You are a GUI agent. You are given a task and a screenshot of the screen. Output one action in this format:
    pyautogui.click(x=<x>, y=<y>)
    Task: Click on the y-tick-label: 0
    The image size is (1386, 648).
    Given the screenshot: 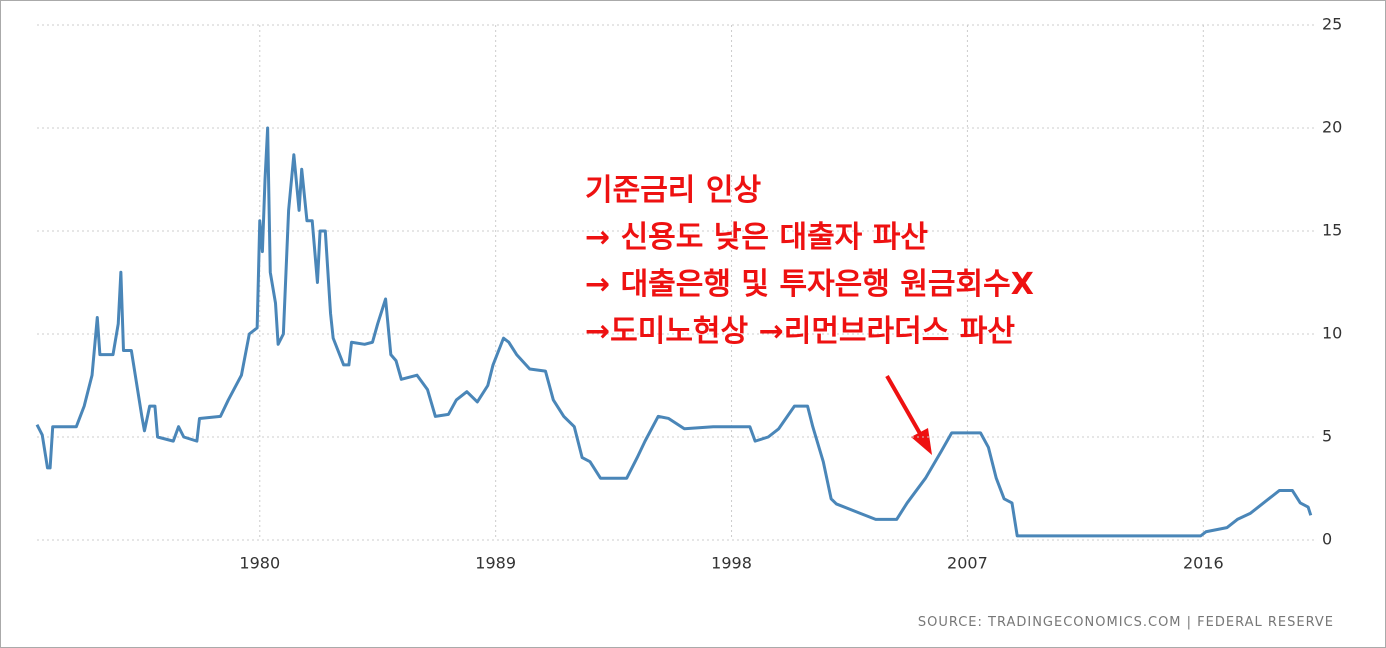 What is the action you would take?
    pyautogui.click(x=1327, y=539)
    